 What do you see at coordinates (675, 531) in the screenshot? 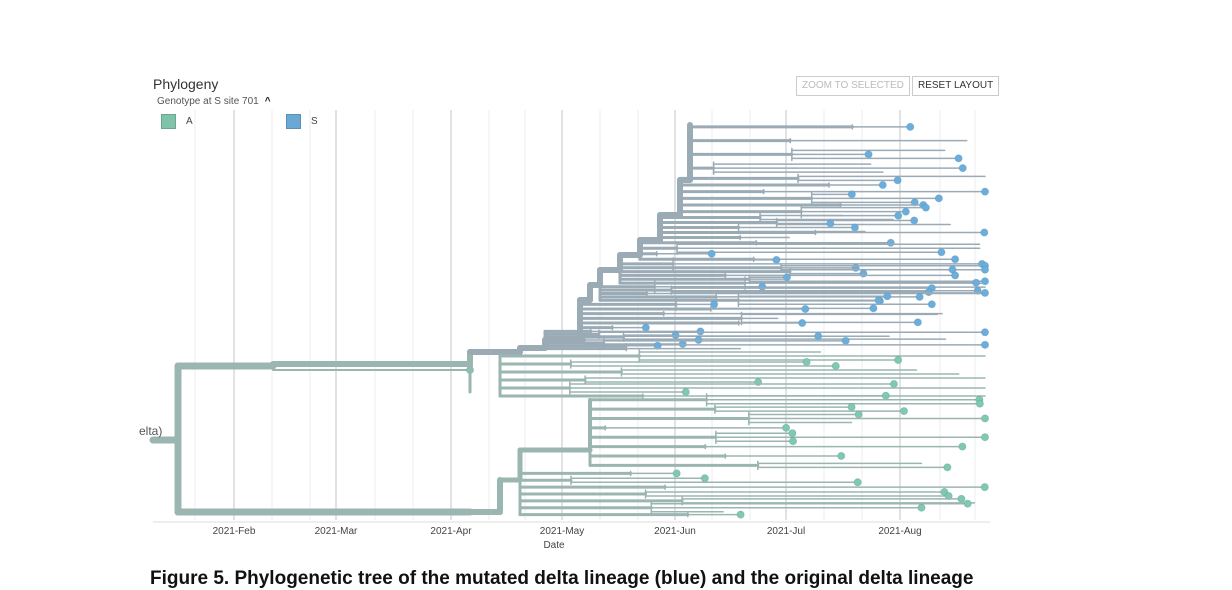
I see `x-tick-label: 2021-Jun` at bounding box center [675, 531].